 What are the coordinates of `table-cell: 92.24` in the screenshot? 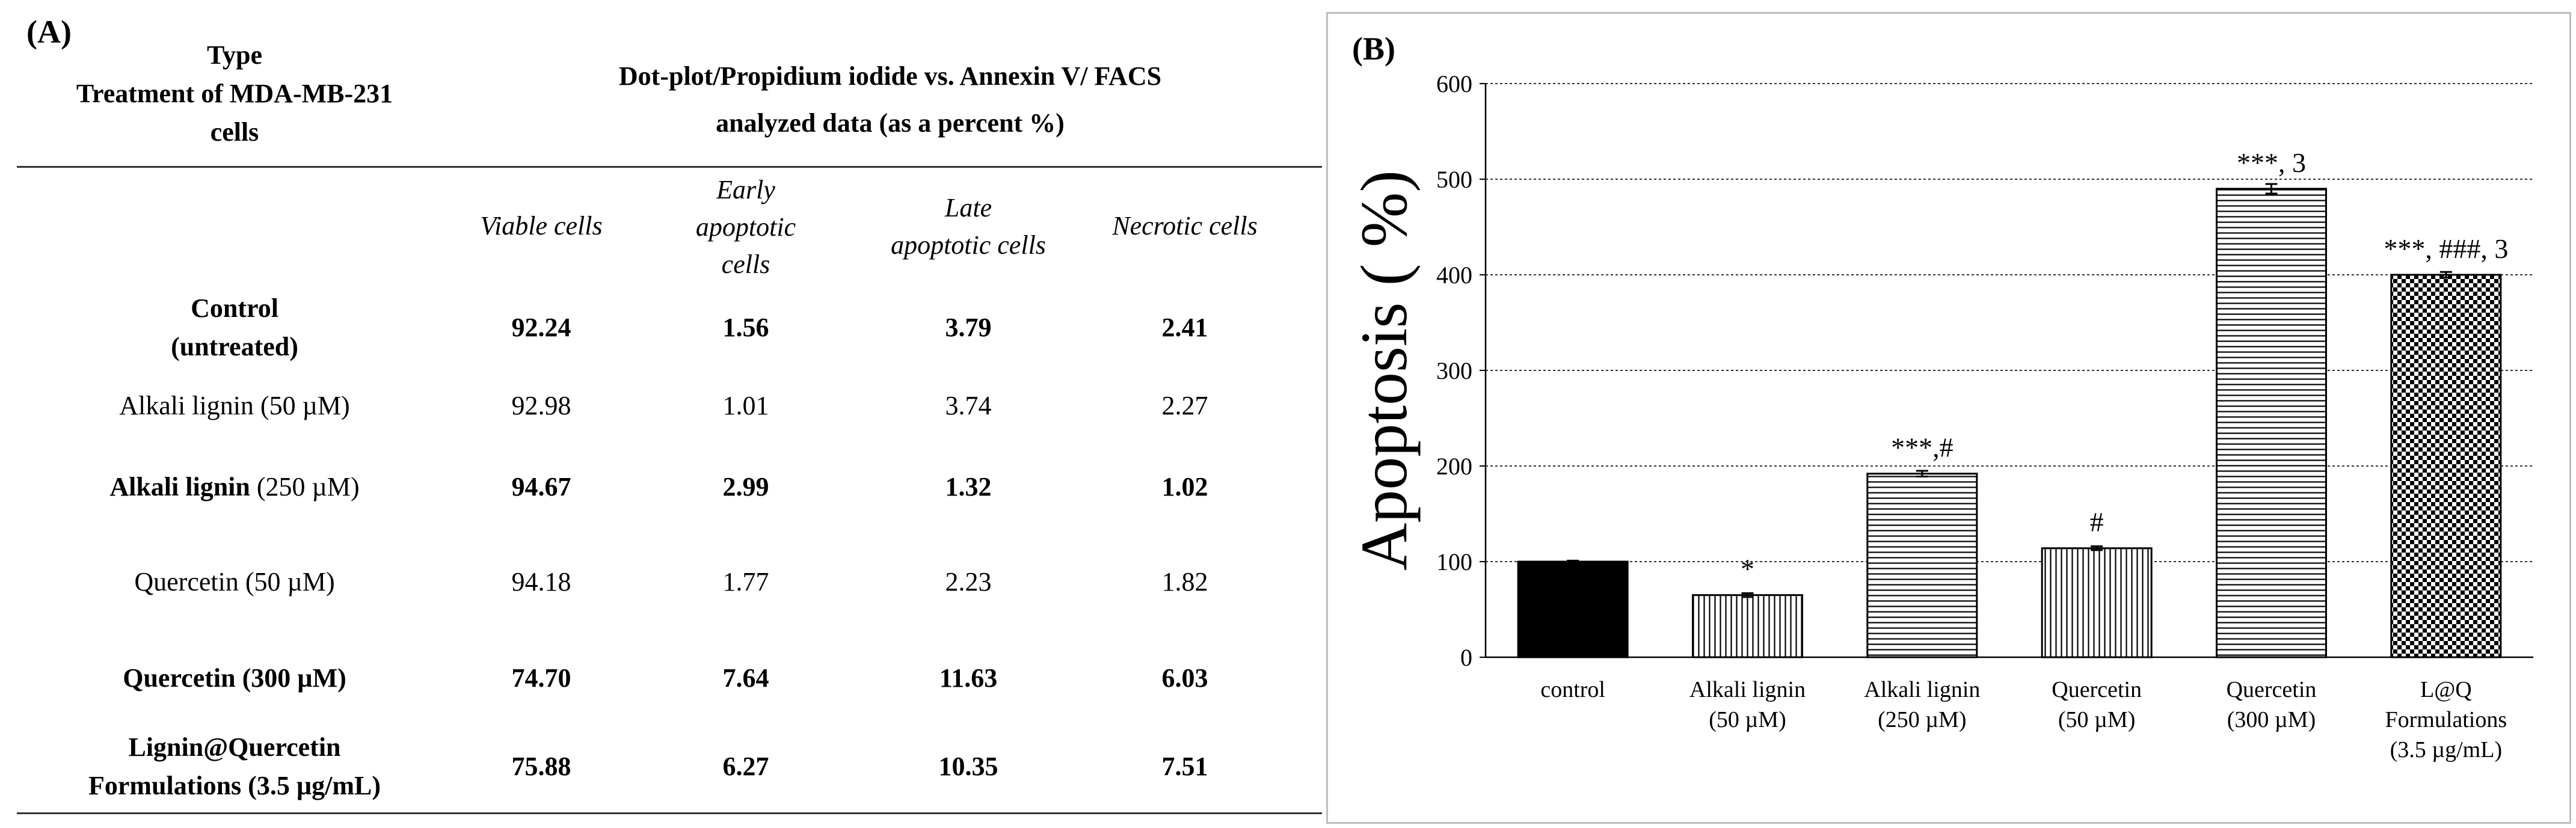 It's located at (541, 327).